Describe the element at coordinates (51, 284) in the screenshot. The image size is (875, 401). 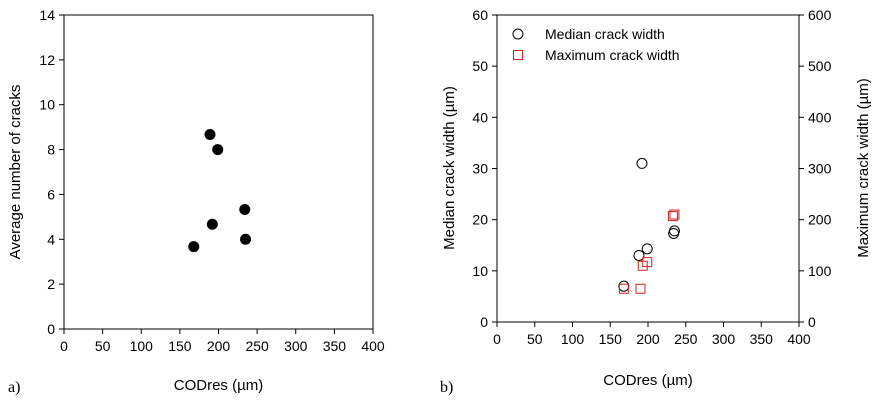
I see `y-tick-label: 2` at that location.